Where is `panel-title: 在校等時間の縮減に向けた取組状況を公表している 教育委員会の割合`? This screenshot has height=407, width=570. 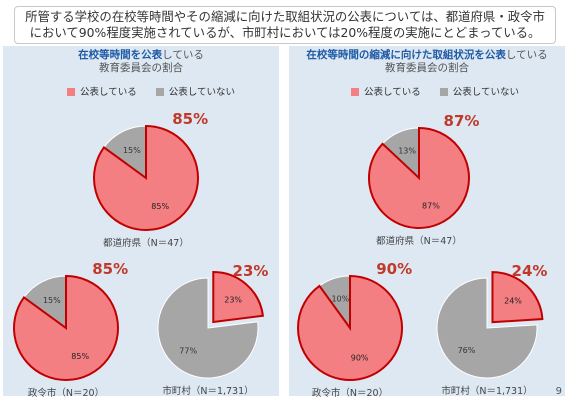
panel-title: 在校等時間の縮減に向けた取組状況を公表している 教育委員会の割合 is located at coordinates (427, 62).